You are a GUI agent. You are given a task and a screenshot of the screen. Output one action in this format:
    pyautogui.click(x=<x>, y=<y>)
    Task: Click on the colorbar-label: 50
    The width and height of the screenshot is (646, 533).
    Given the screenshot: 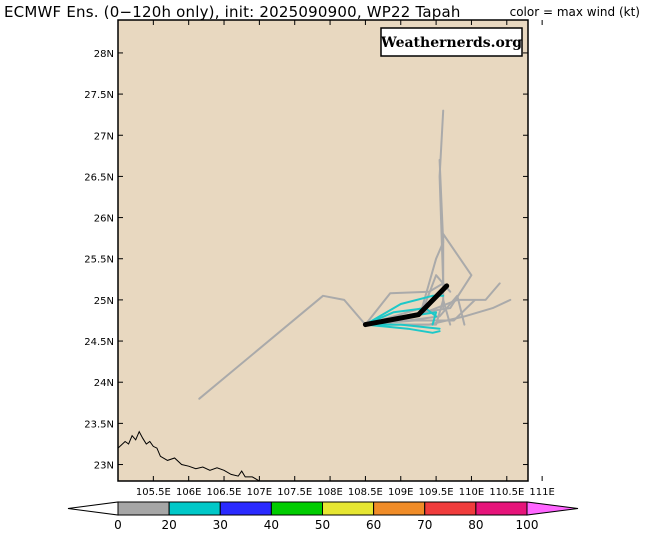 What is the action you would take?
    pyautogui.click(x=322, y=525)
    